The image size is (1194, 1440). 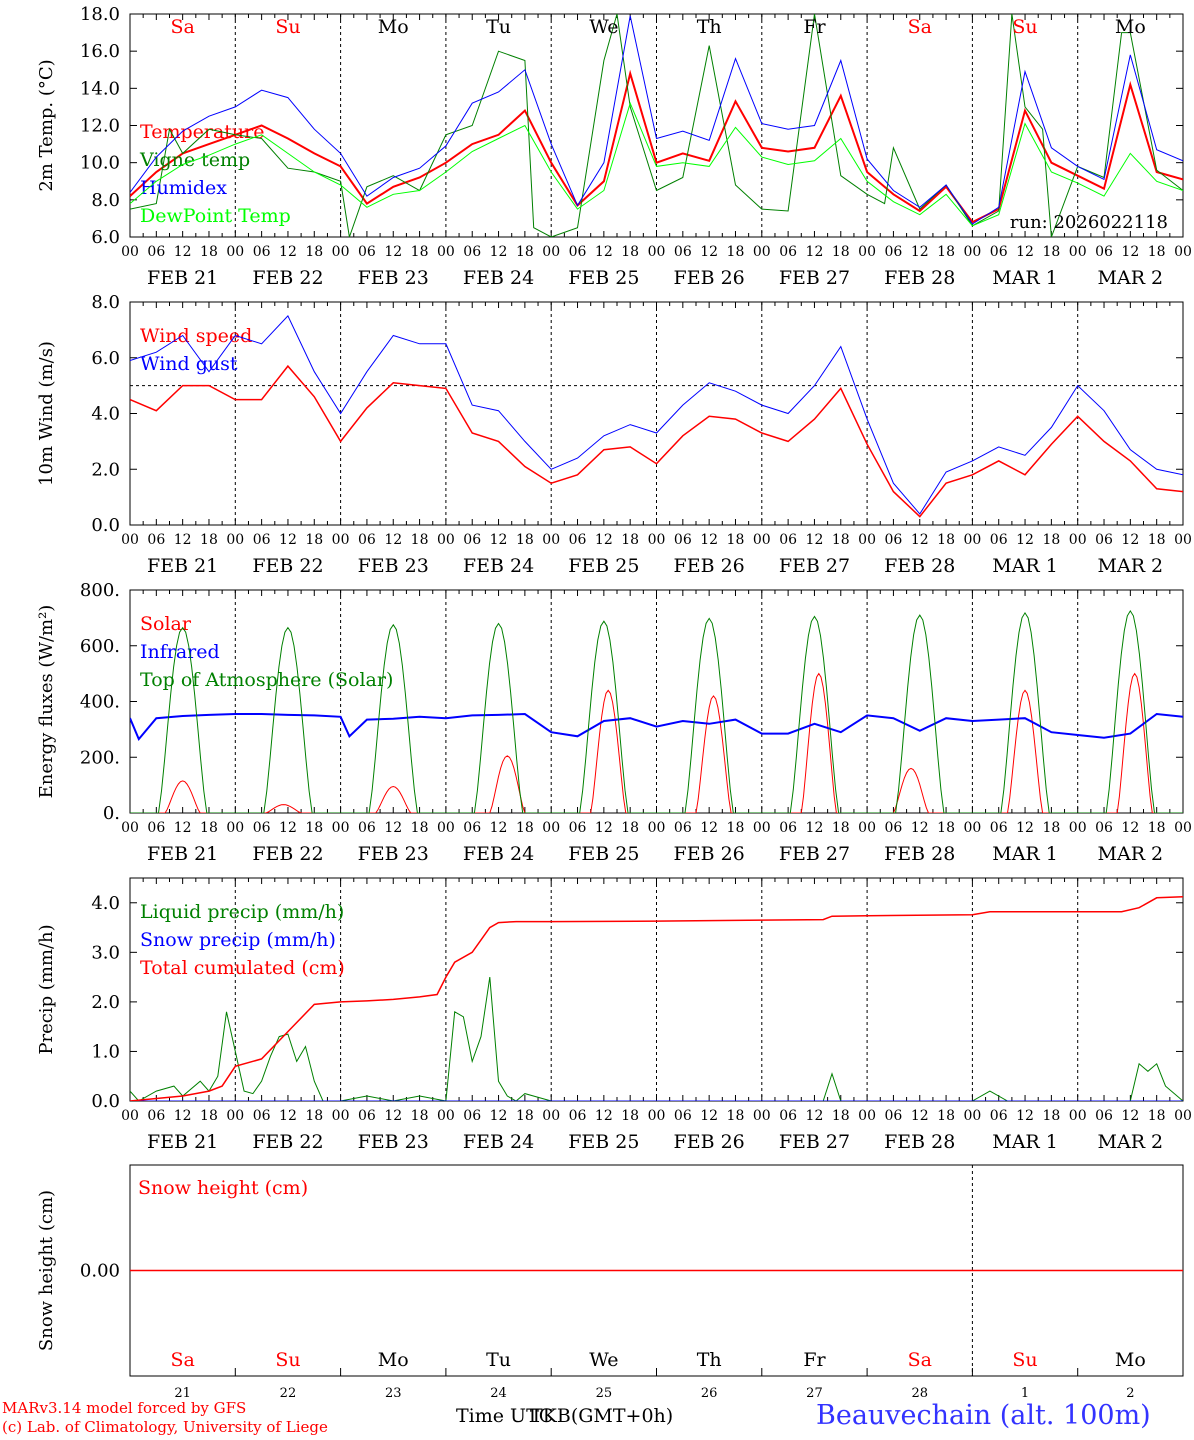 What do you see at coordinates (196, 336) in the screenshot?
I see `legend-wind-speed: Wind speed` at bounding box center [196, 336].